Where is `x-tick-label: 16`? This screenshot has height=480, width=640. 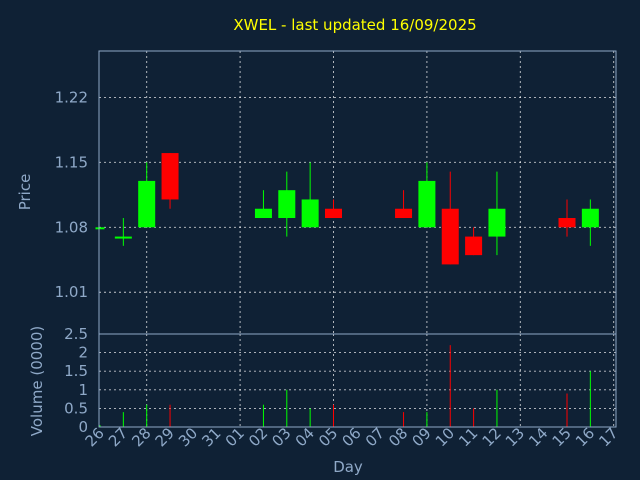 x-tick-label: 16 is located at coordinates (585, 437).